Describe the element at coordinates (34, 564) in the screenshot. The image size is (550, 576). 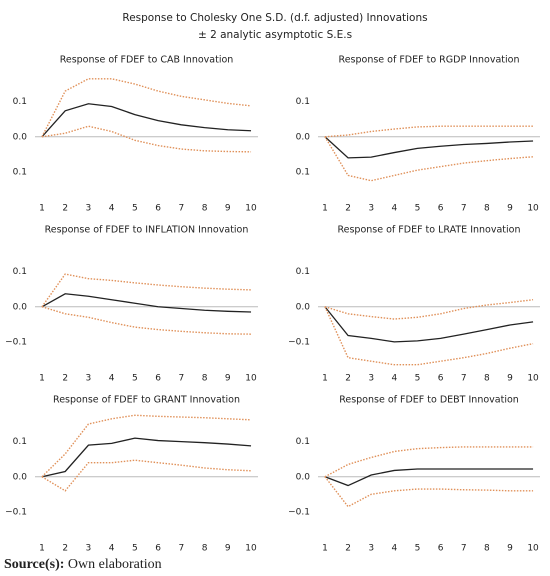
I see `source-label: Source(s):` at that location.